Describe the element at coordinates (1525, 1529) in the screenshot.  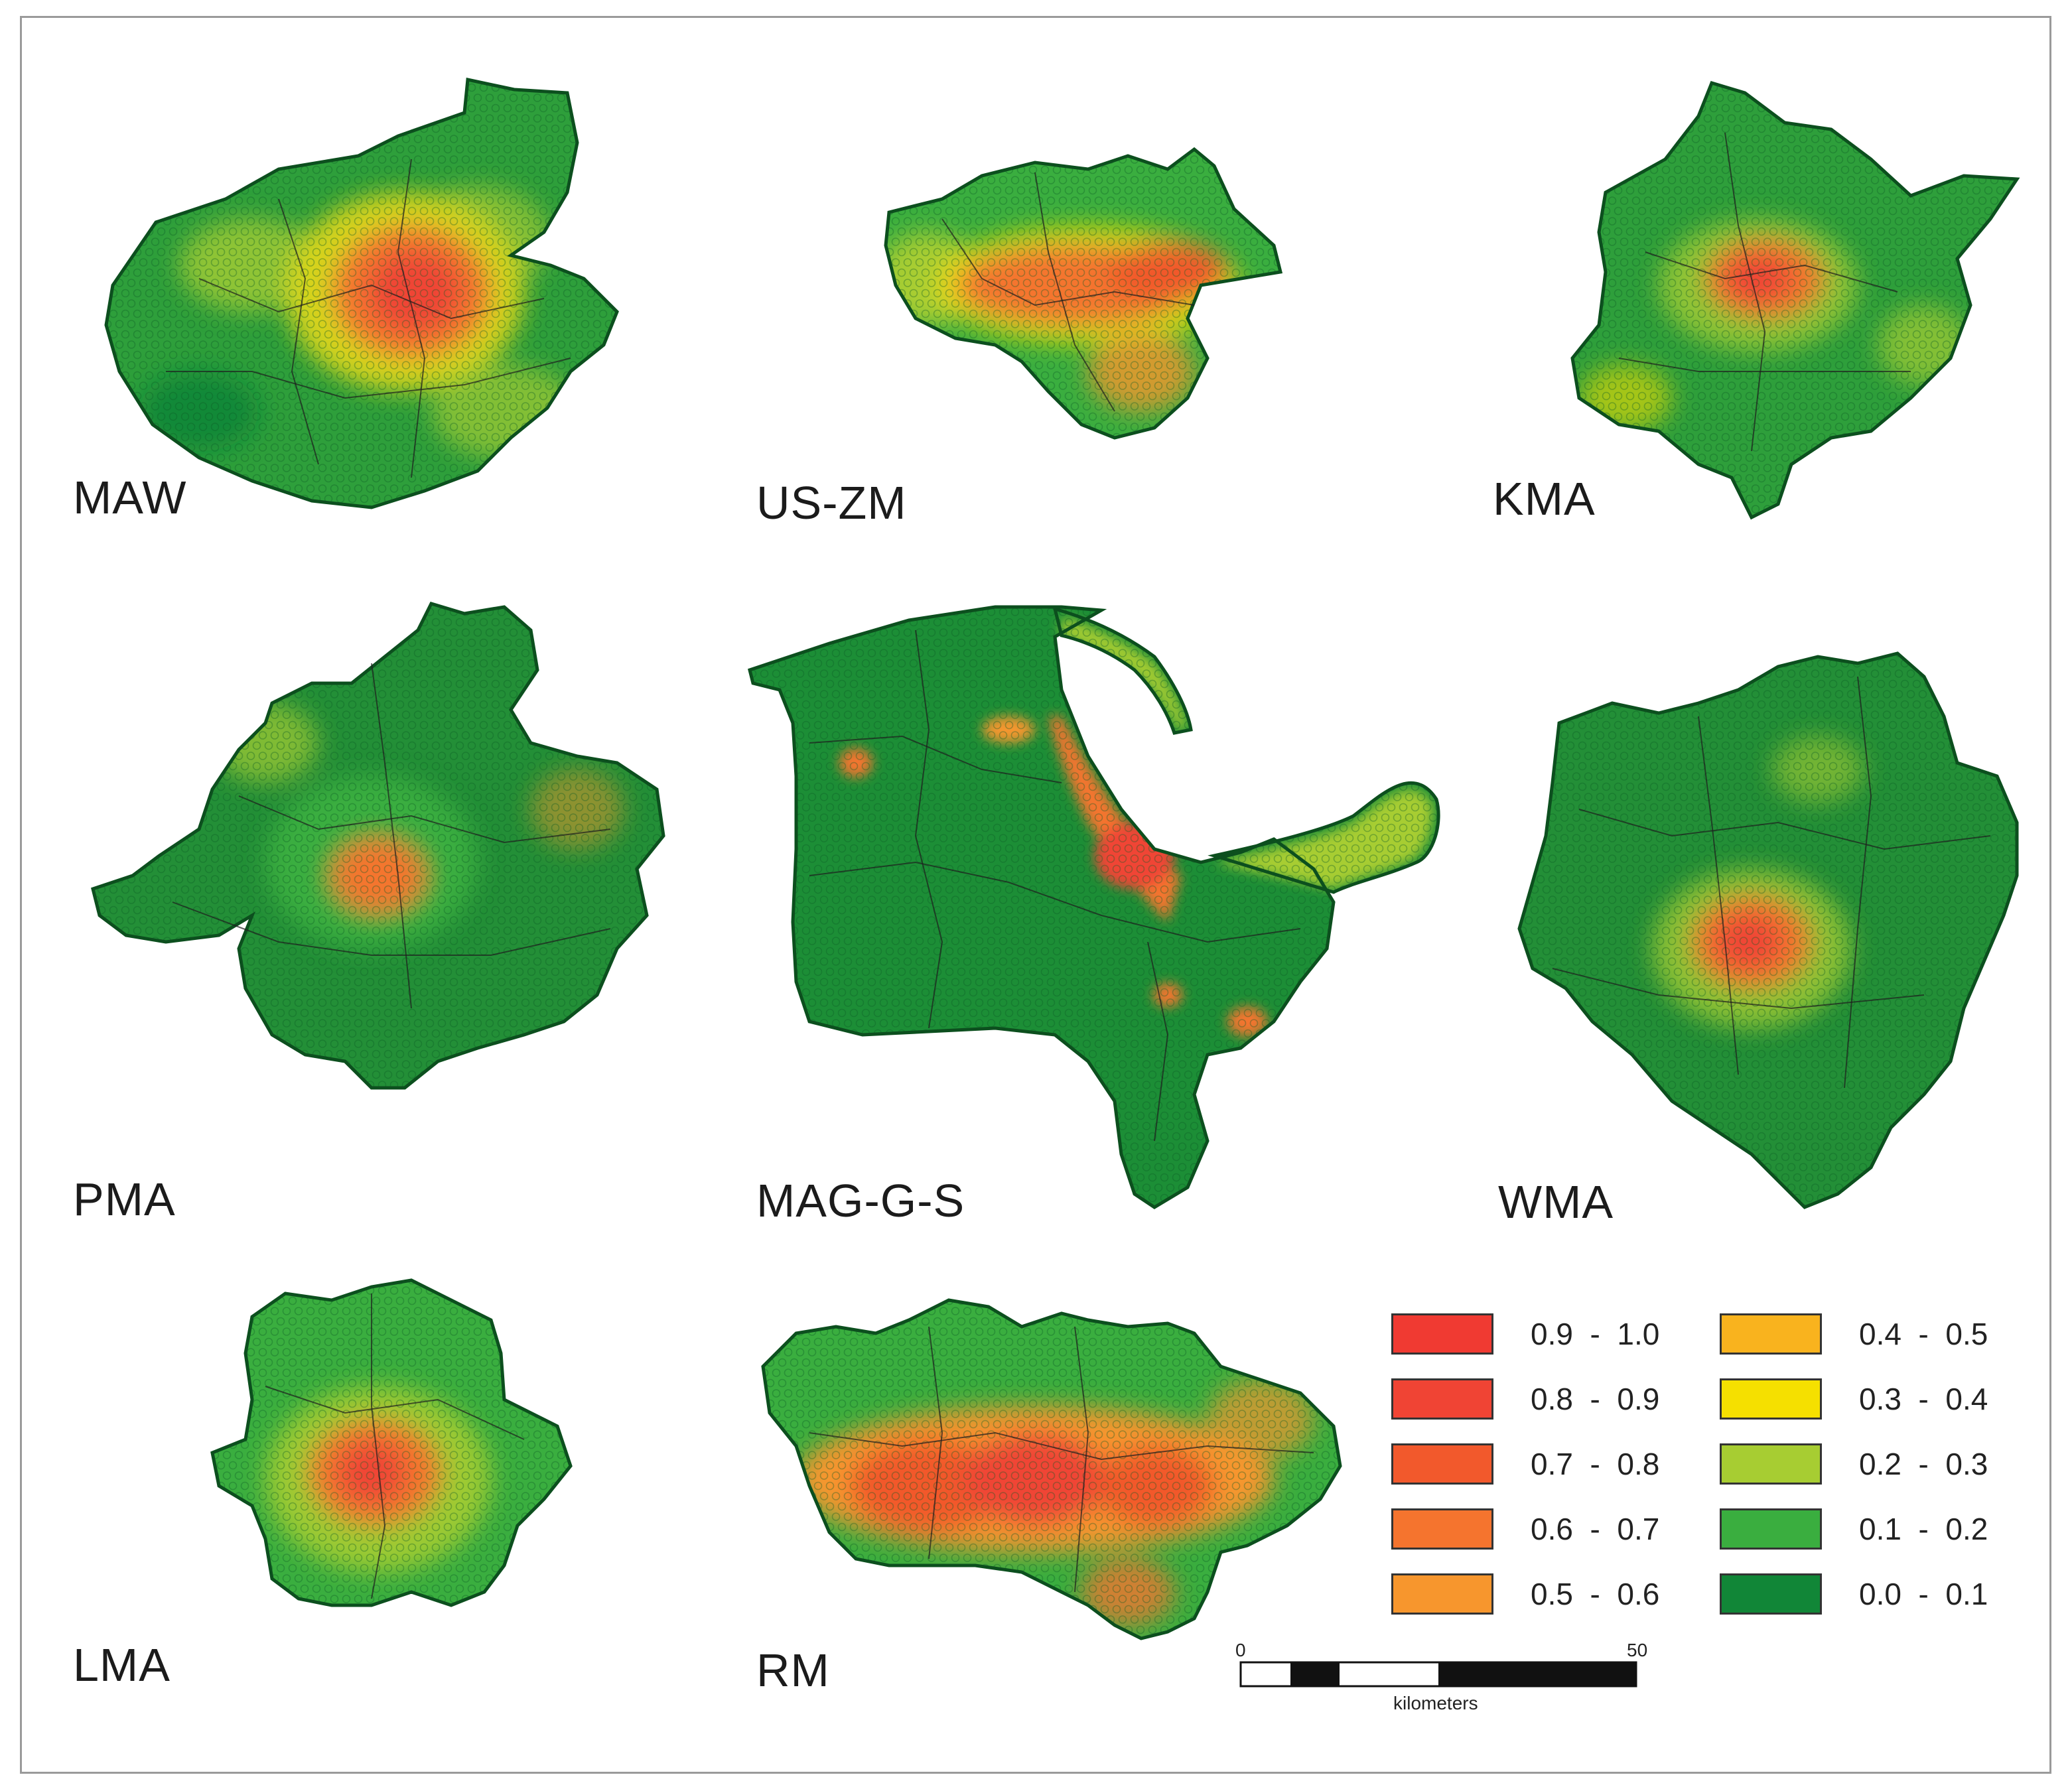
I see `legend-item: 0.6 - 0.7` at that location.